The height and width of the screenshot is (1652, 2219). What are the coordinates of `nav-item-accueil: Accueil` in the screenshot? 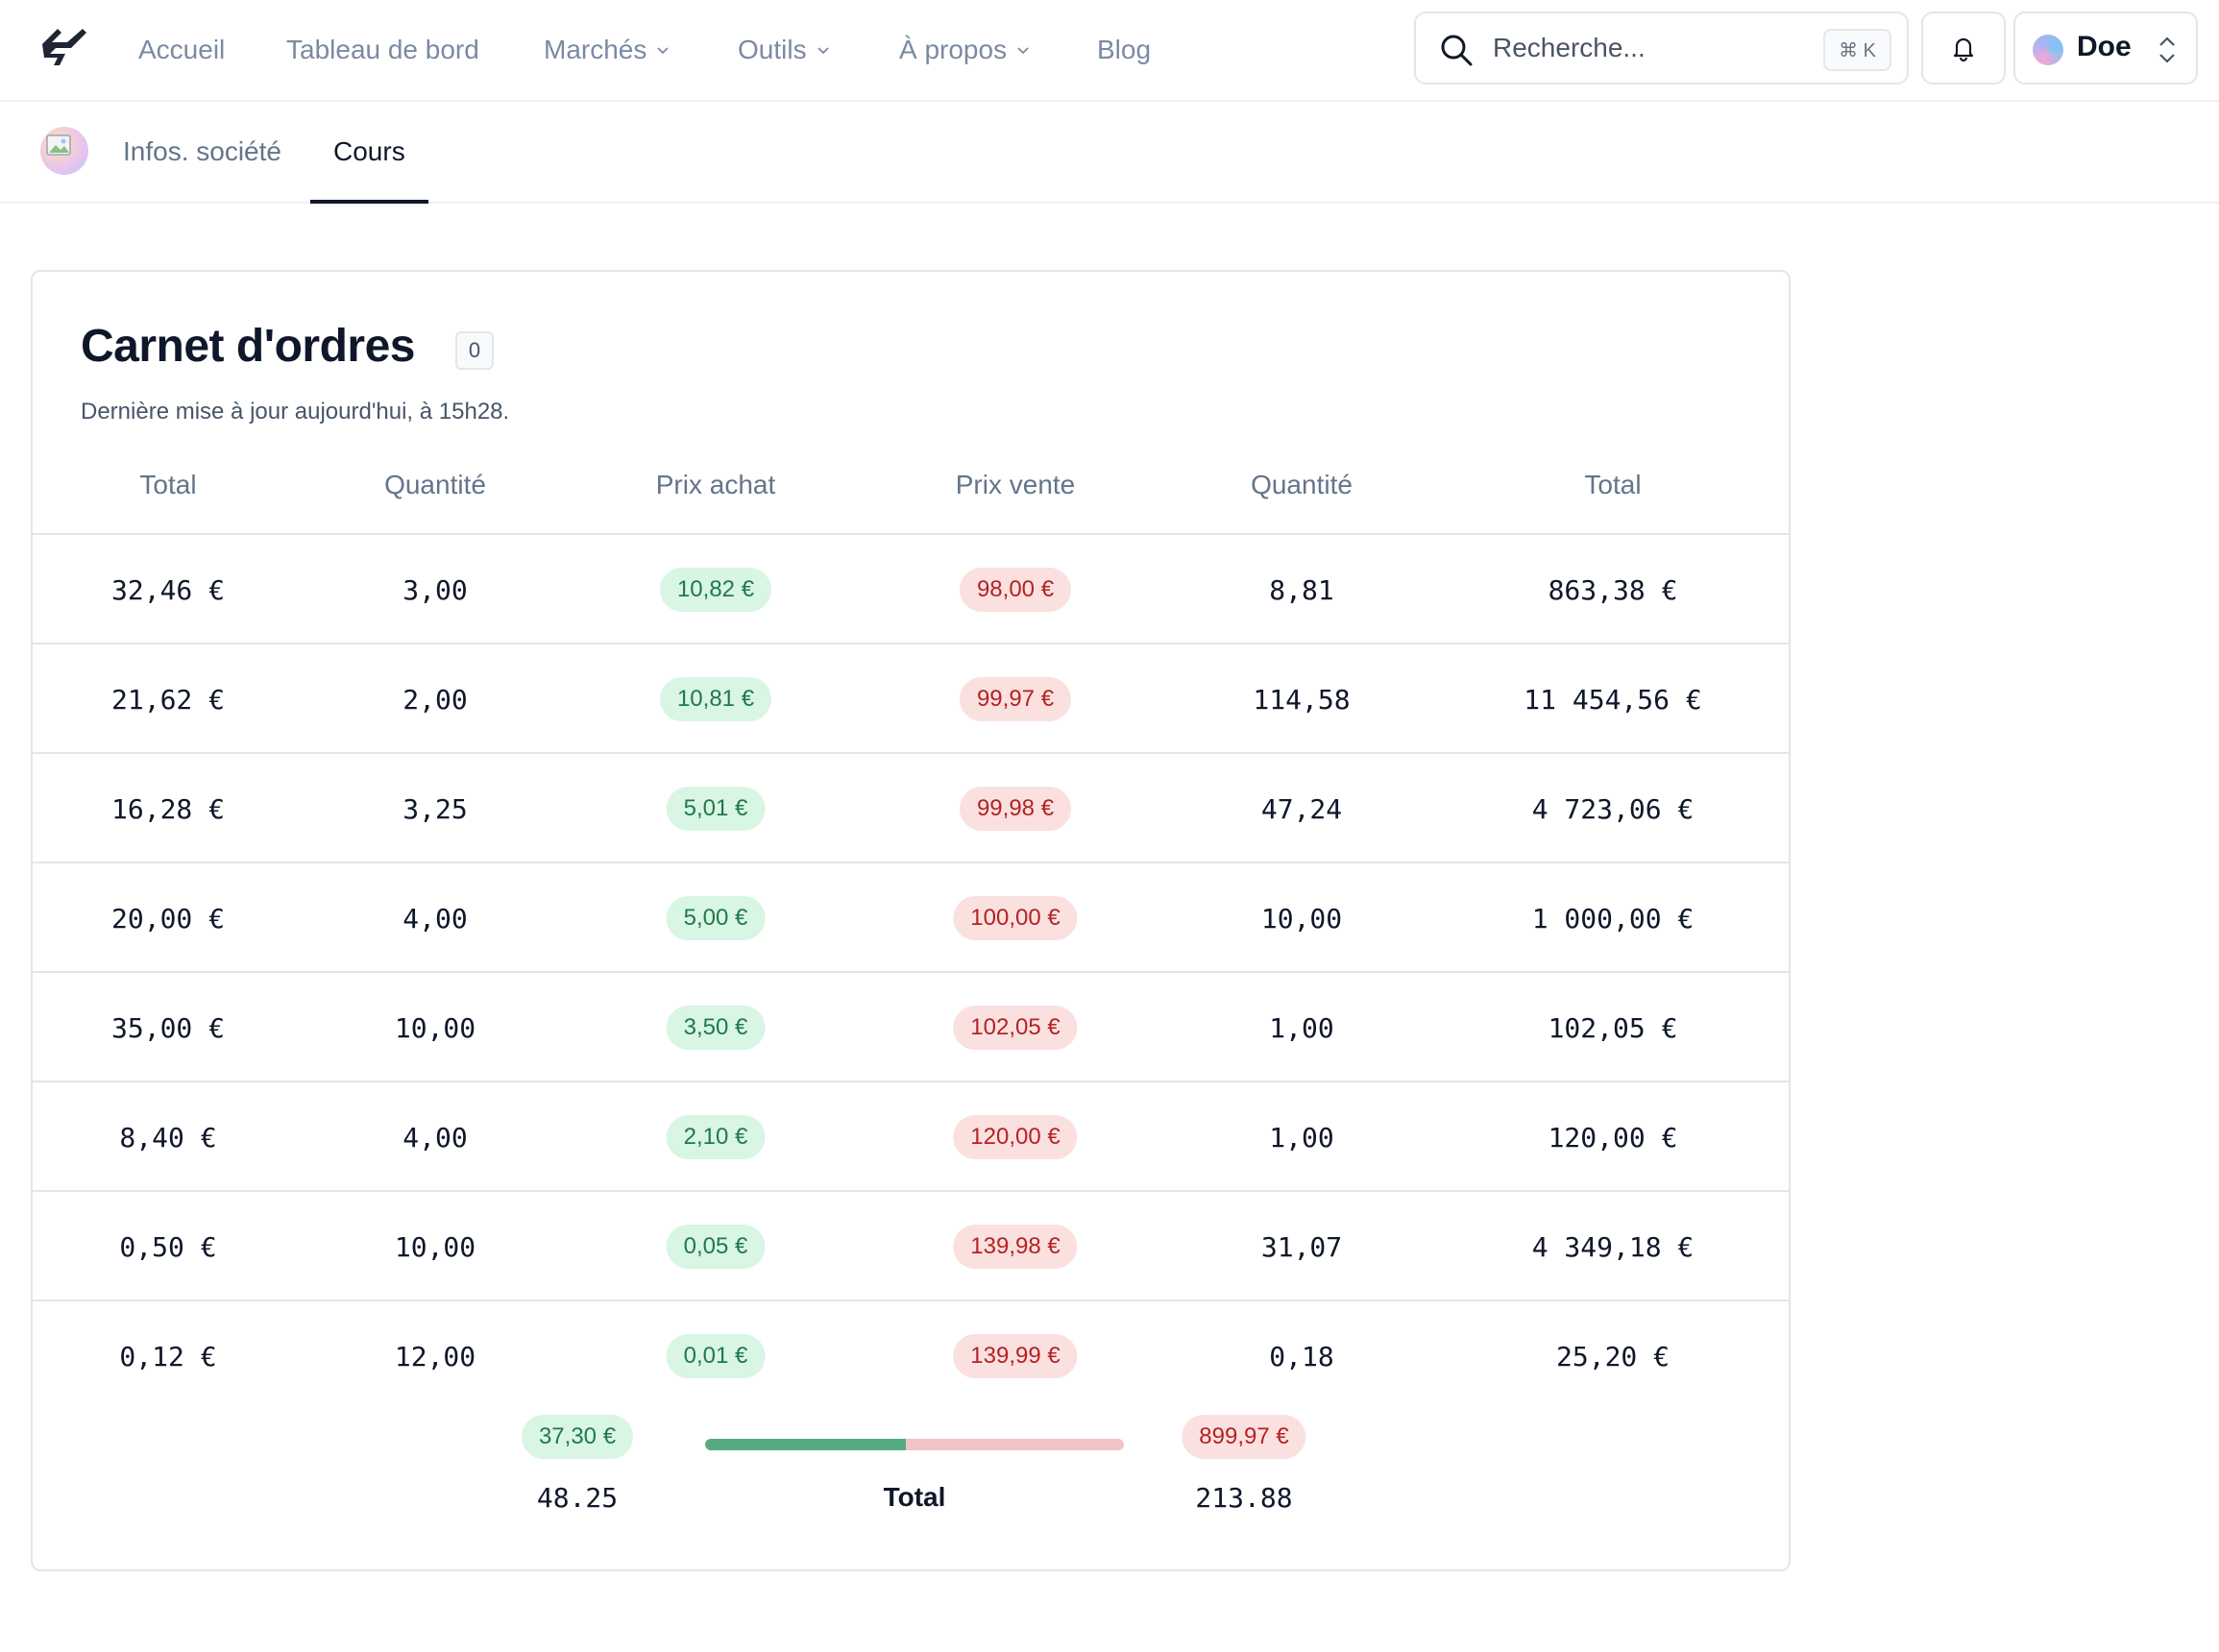 It's located at (181, 50).